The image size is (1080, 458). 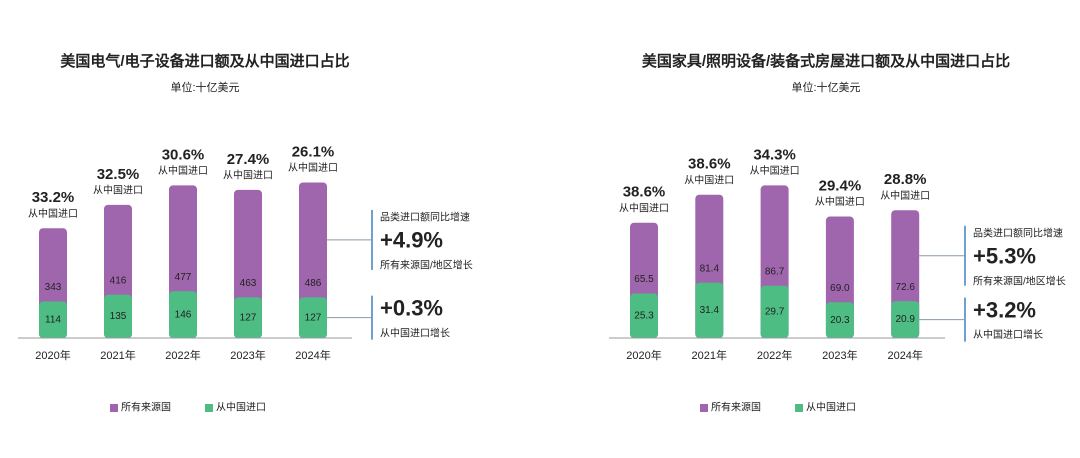 What do you see at coordinates (183, 277) in the screenshot?
I see `value-label: 477` at bounding box center [183, 277].